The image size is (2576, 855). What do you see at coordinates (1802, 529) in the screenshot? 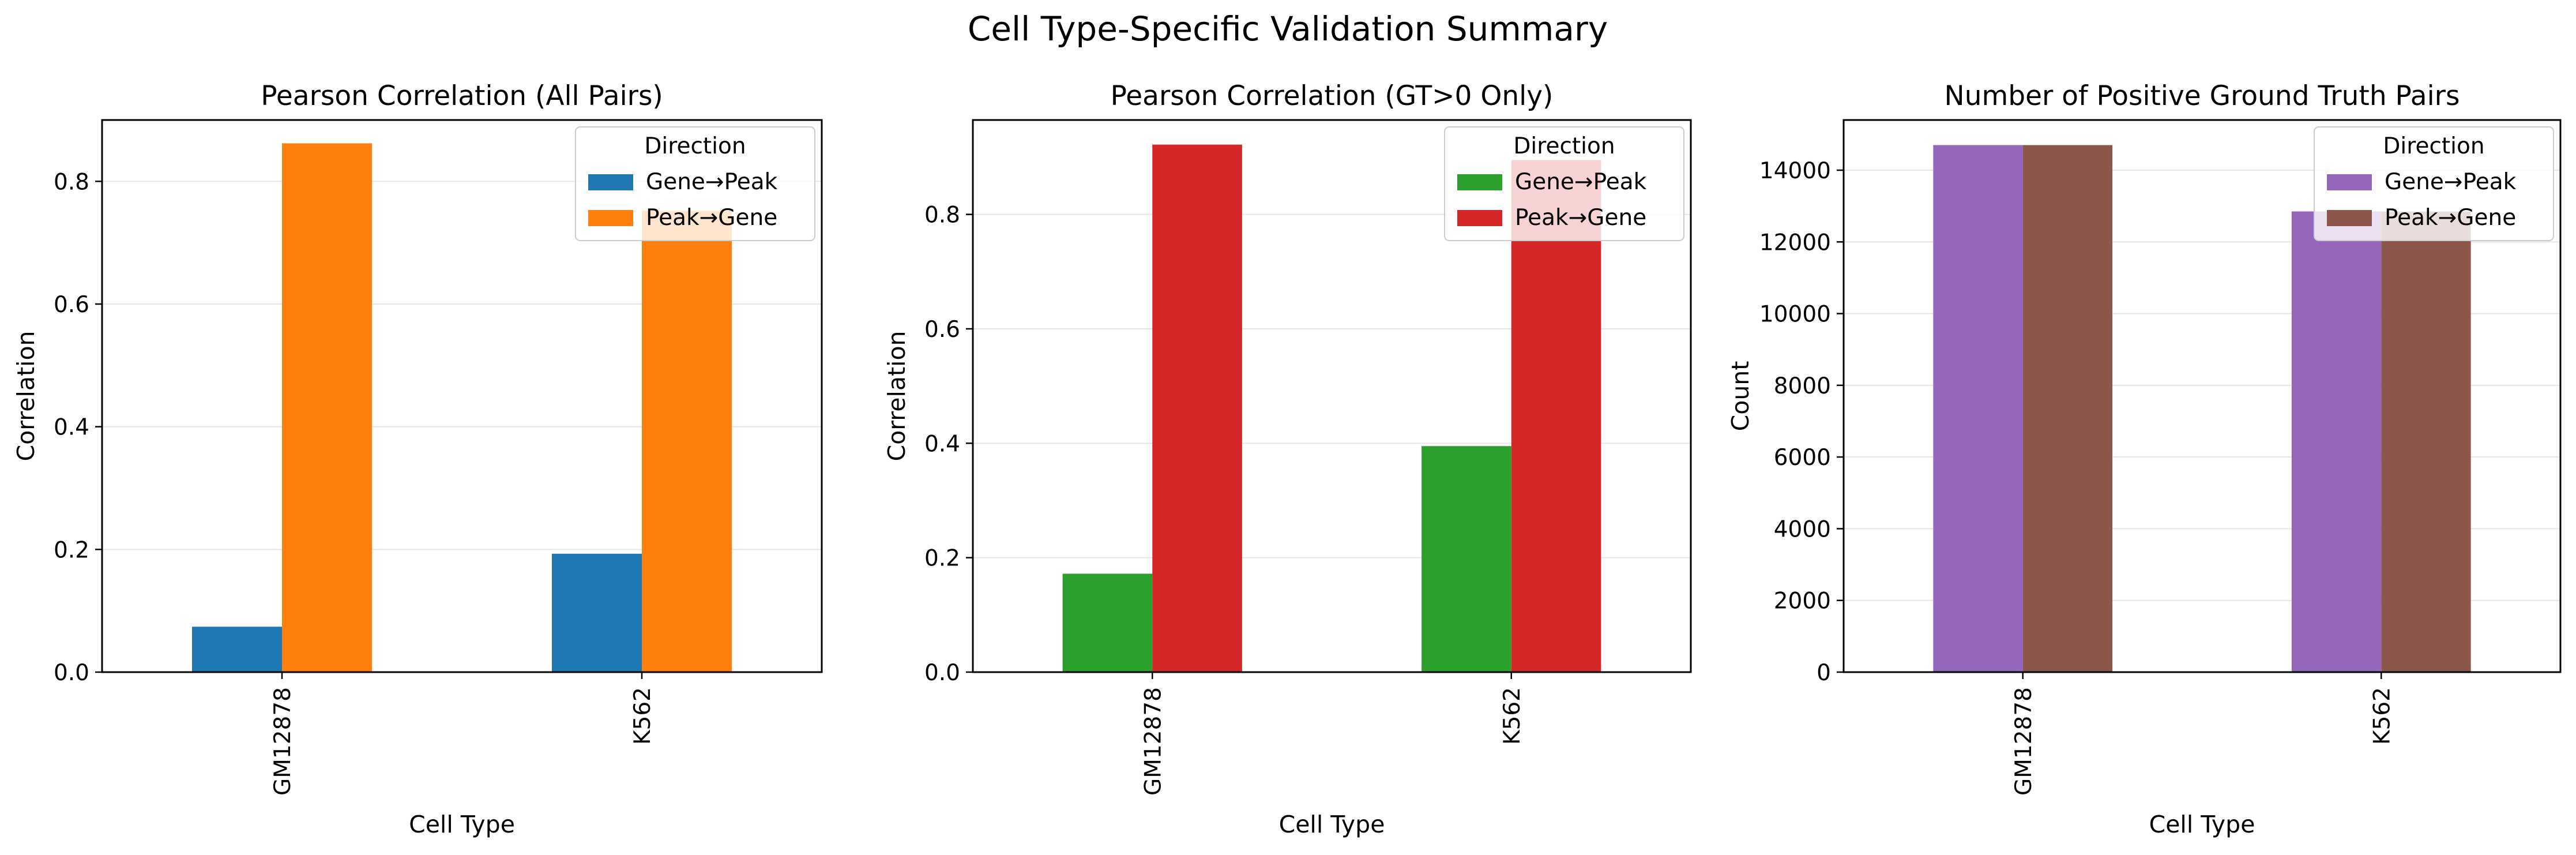
I see `y-tick-label: 4000` at bounding box center [1802, 529].